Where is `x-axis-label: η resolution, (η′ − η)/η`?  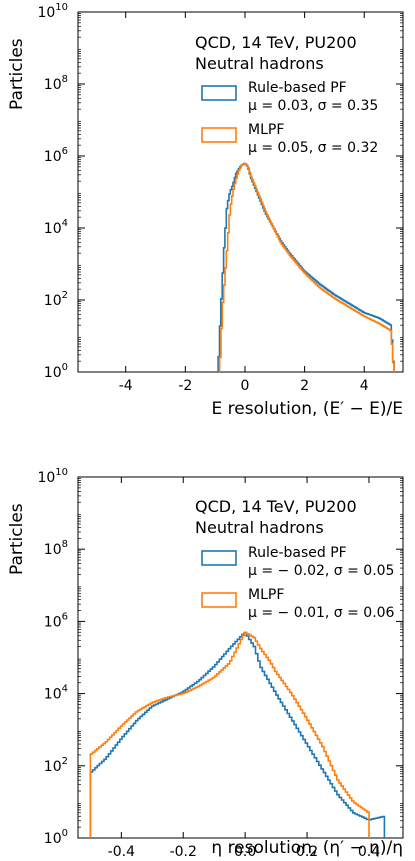
x-axis-label: η resolution, (η′ − η)/η is located at coordinates (307, 848).